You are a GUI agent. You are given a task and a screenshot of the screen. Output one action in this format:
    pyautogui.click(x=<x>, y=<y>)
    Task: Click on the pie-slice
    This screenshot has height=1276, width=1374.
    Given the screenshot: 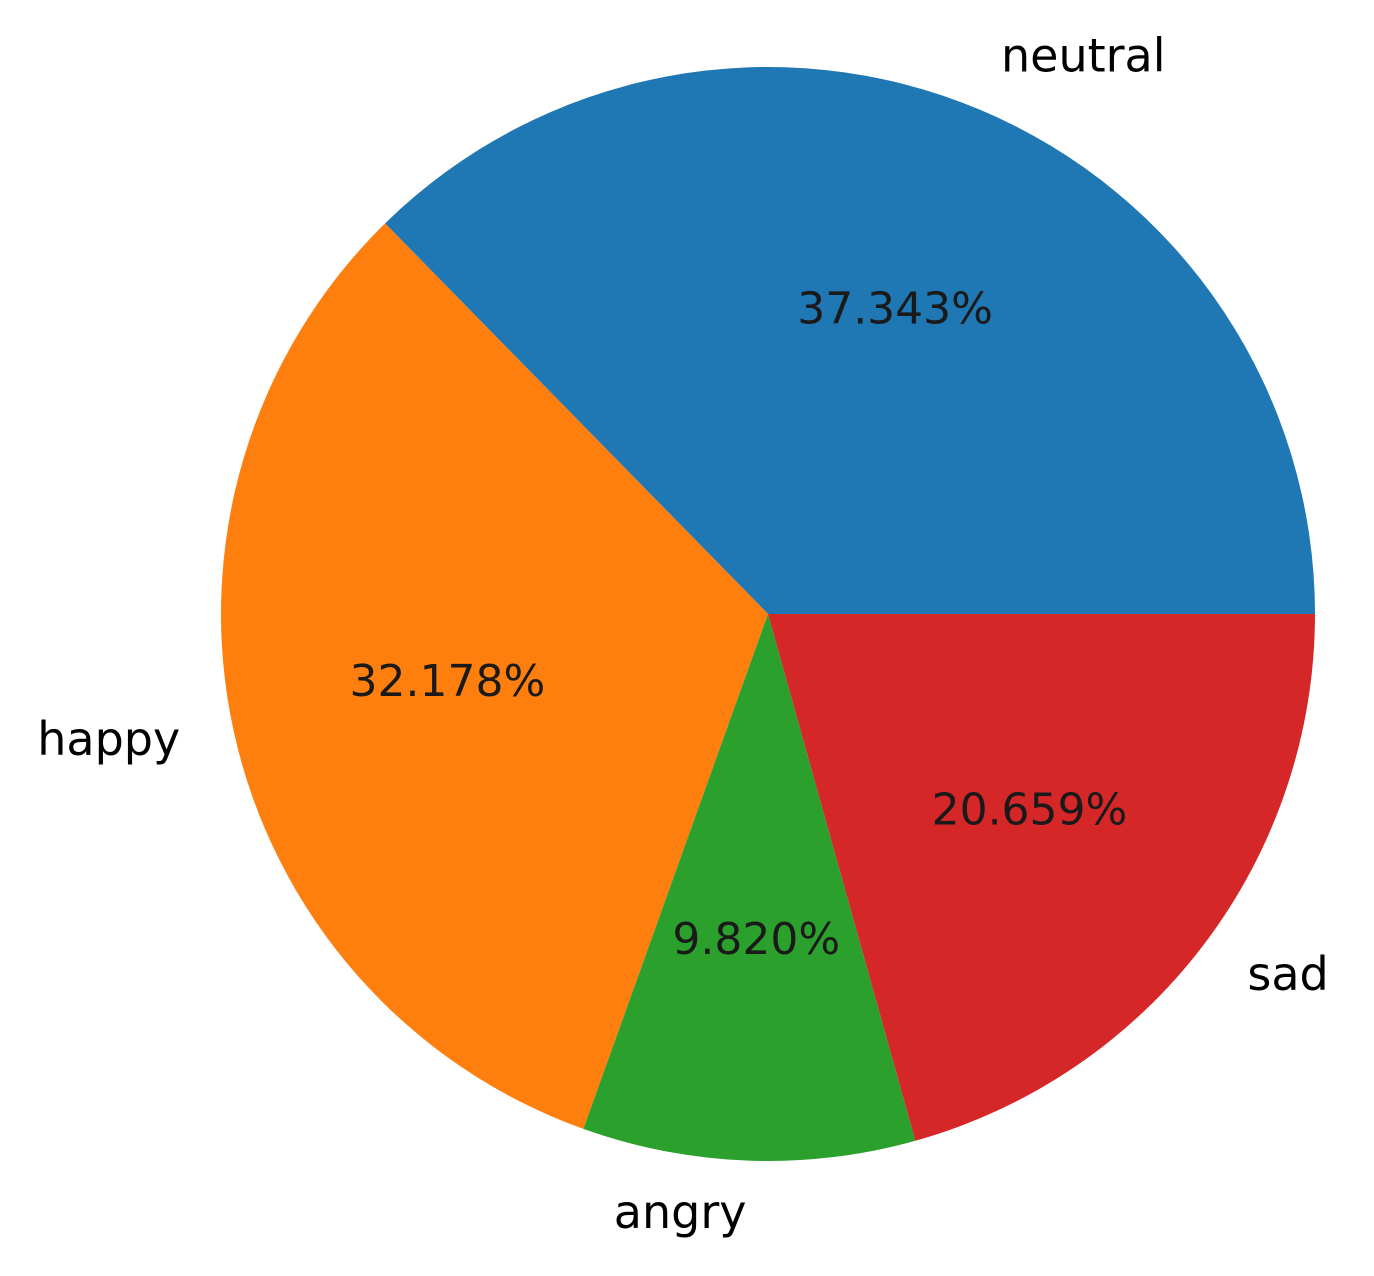 What is the action you would take?
    pyautogui.click(x=749, y=887)
    